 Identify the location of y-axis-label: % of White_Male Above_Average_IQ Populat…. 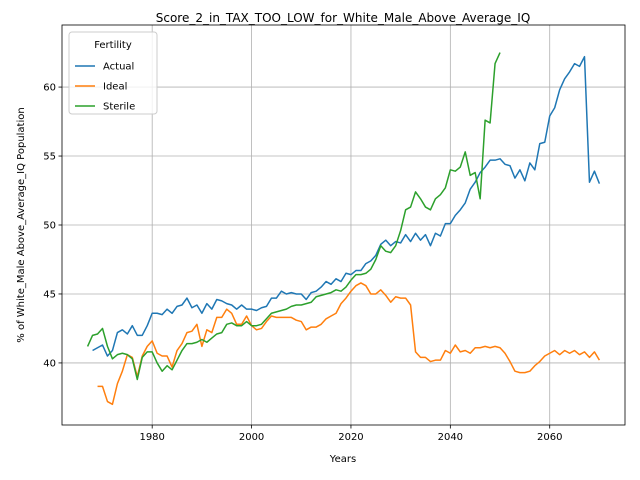
(21, 224).